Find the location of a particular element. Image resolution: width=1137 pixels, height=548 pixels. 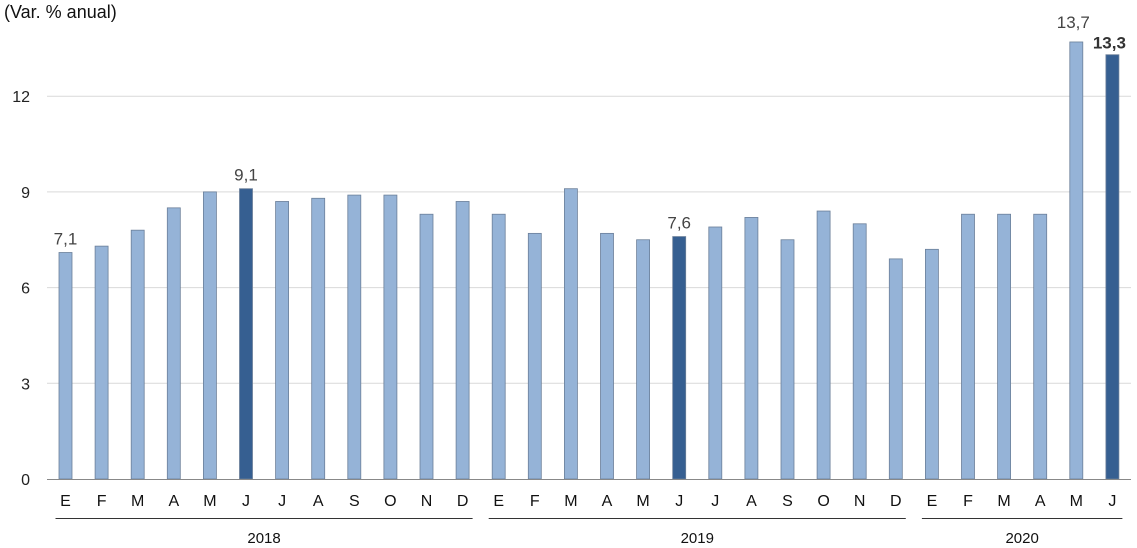

y-tick-label: 12 is located at coordinates (21, 97).